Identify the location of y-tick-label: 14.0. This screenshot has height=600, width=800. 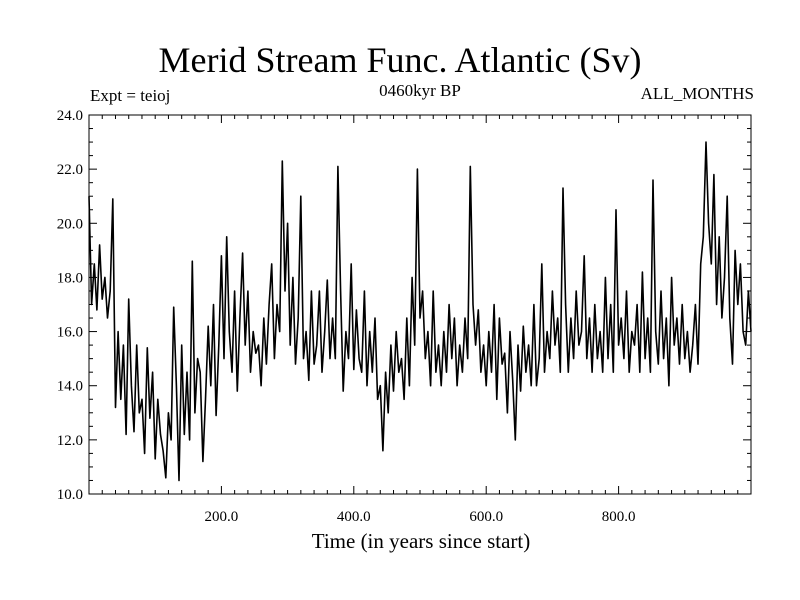
(70, 387).